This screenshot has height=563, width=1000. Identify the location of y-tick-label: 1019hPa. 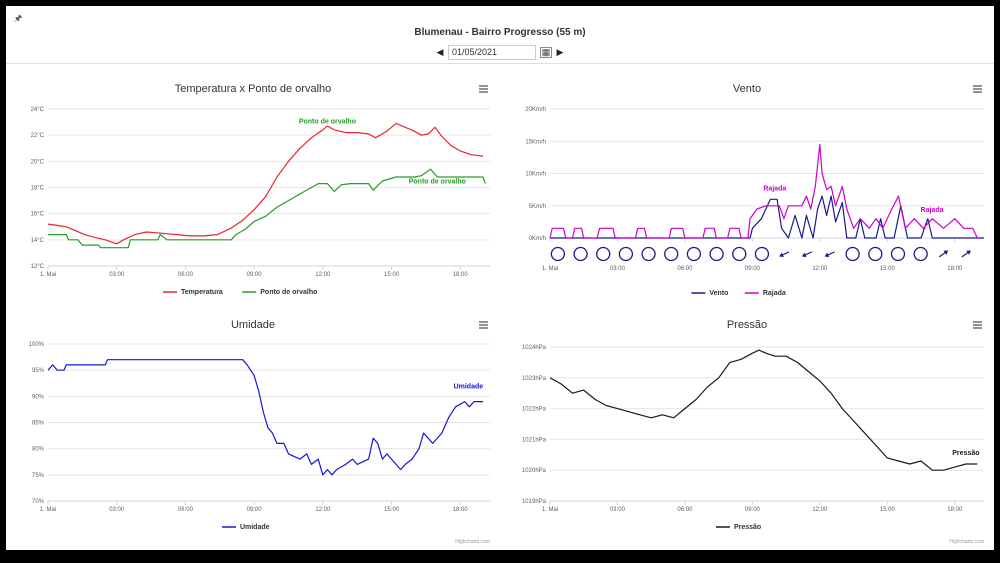
(534, 502).